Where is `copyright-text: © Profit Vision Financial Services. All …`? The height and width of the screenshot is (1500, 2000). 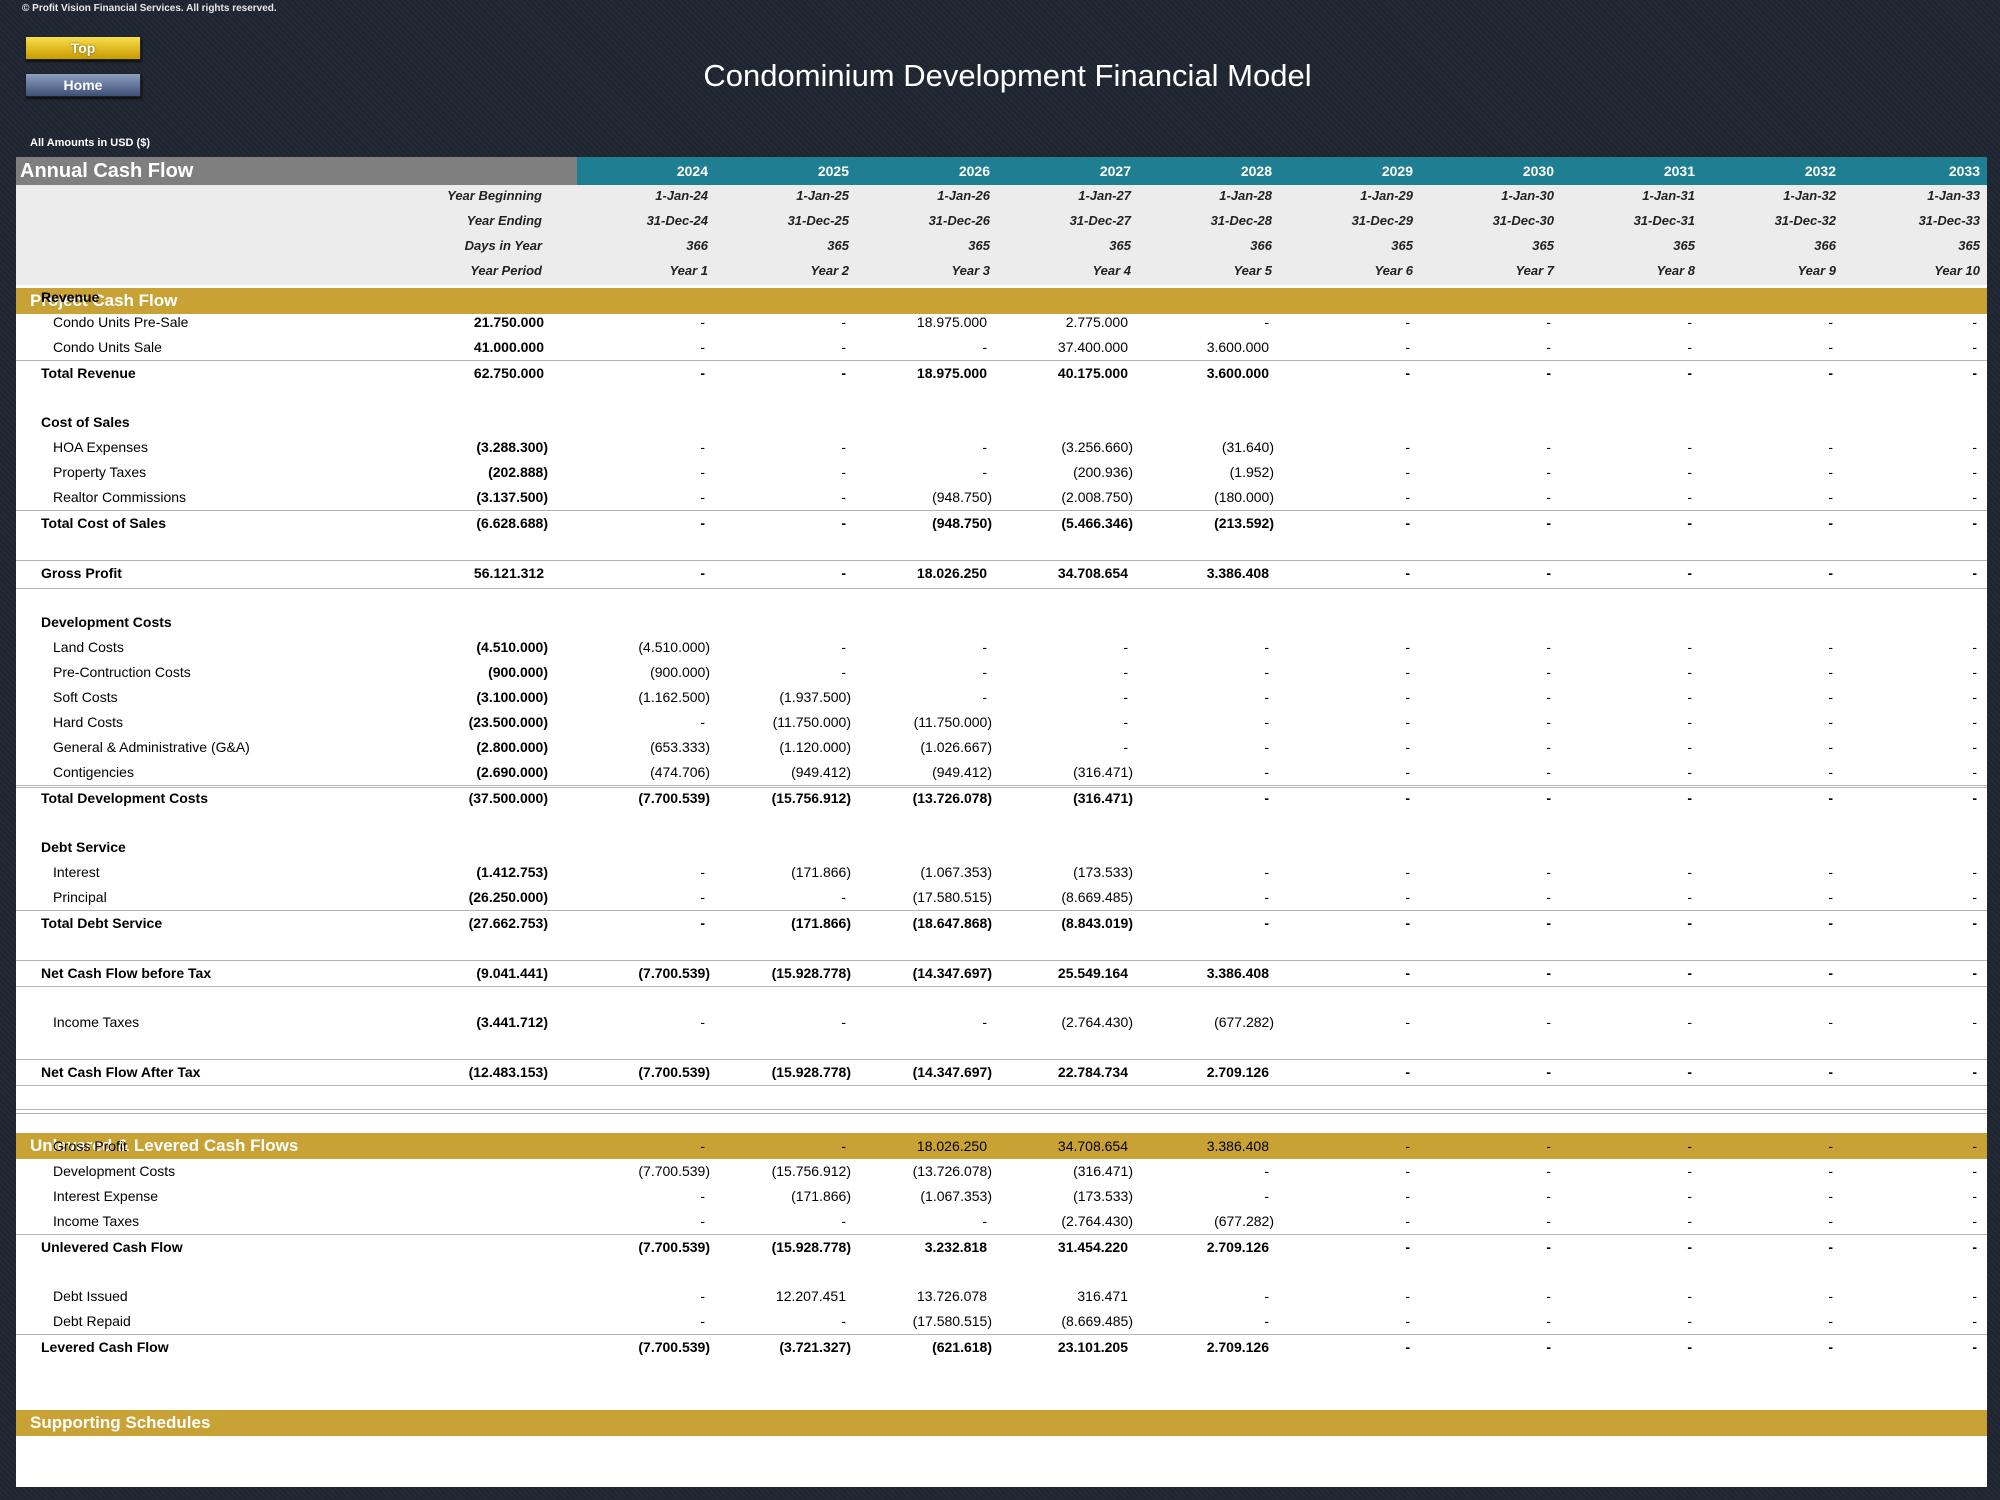
copyright-text: © Profit Vision Financial Services. All … is located at coordinates (149, 8).